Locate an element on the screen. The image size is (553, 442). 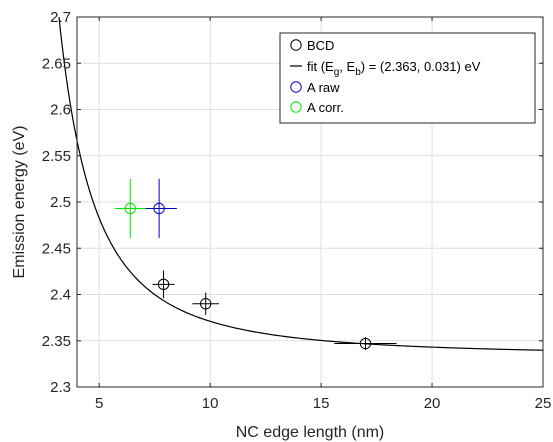
x-axis-label: NC edge length (nm) is located at coordinates (310, 432).